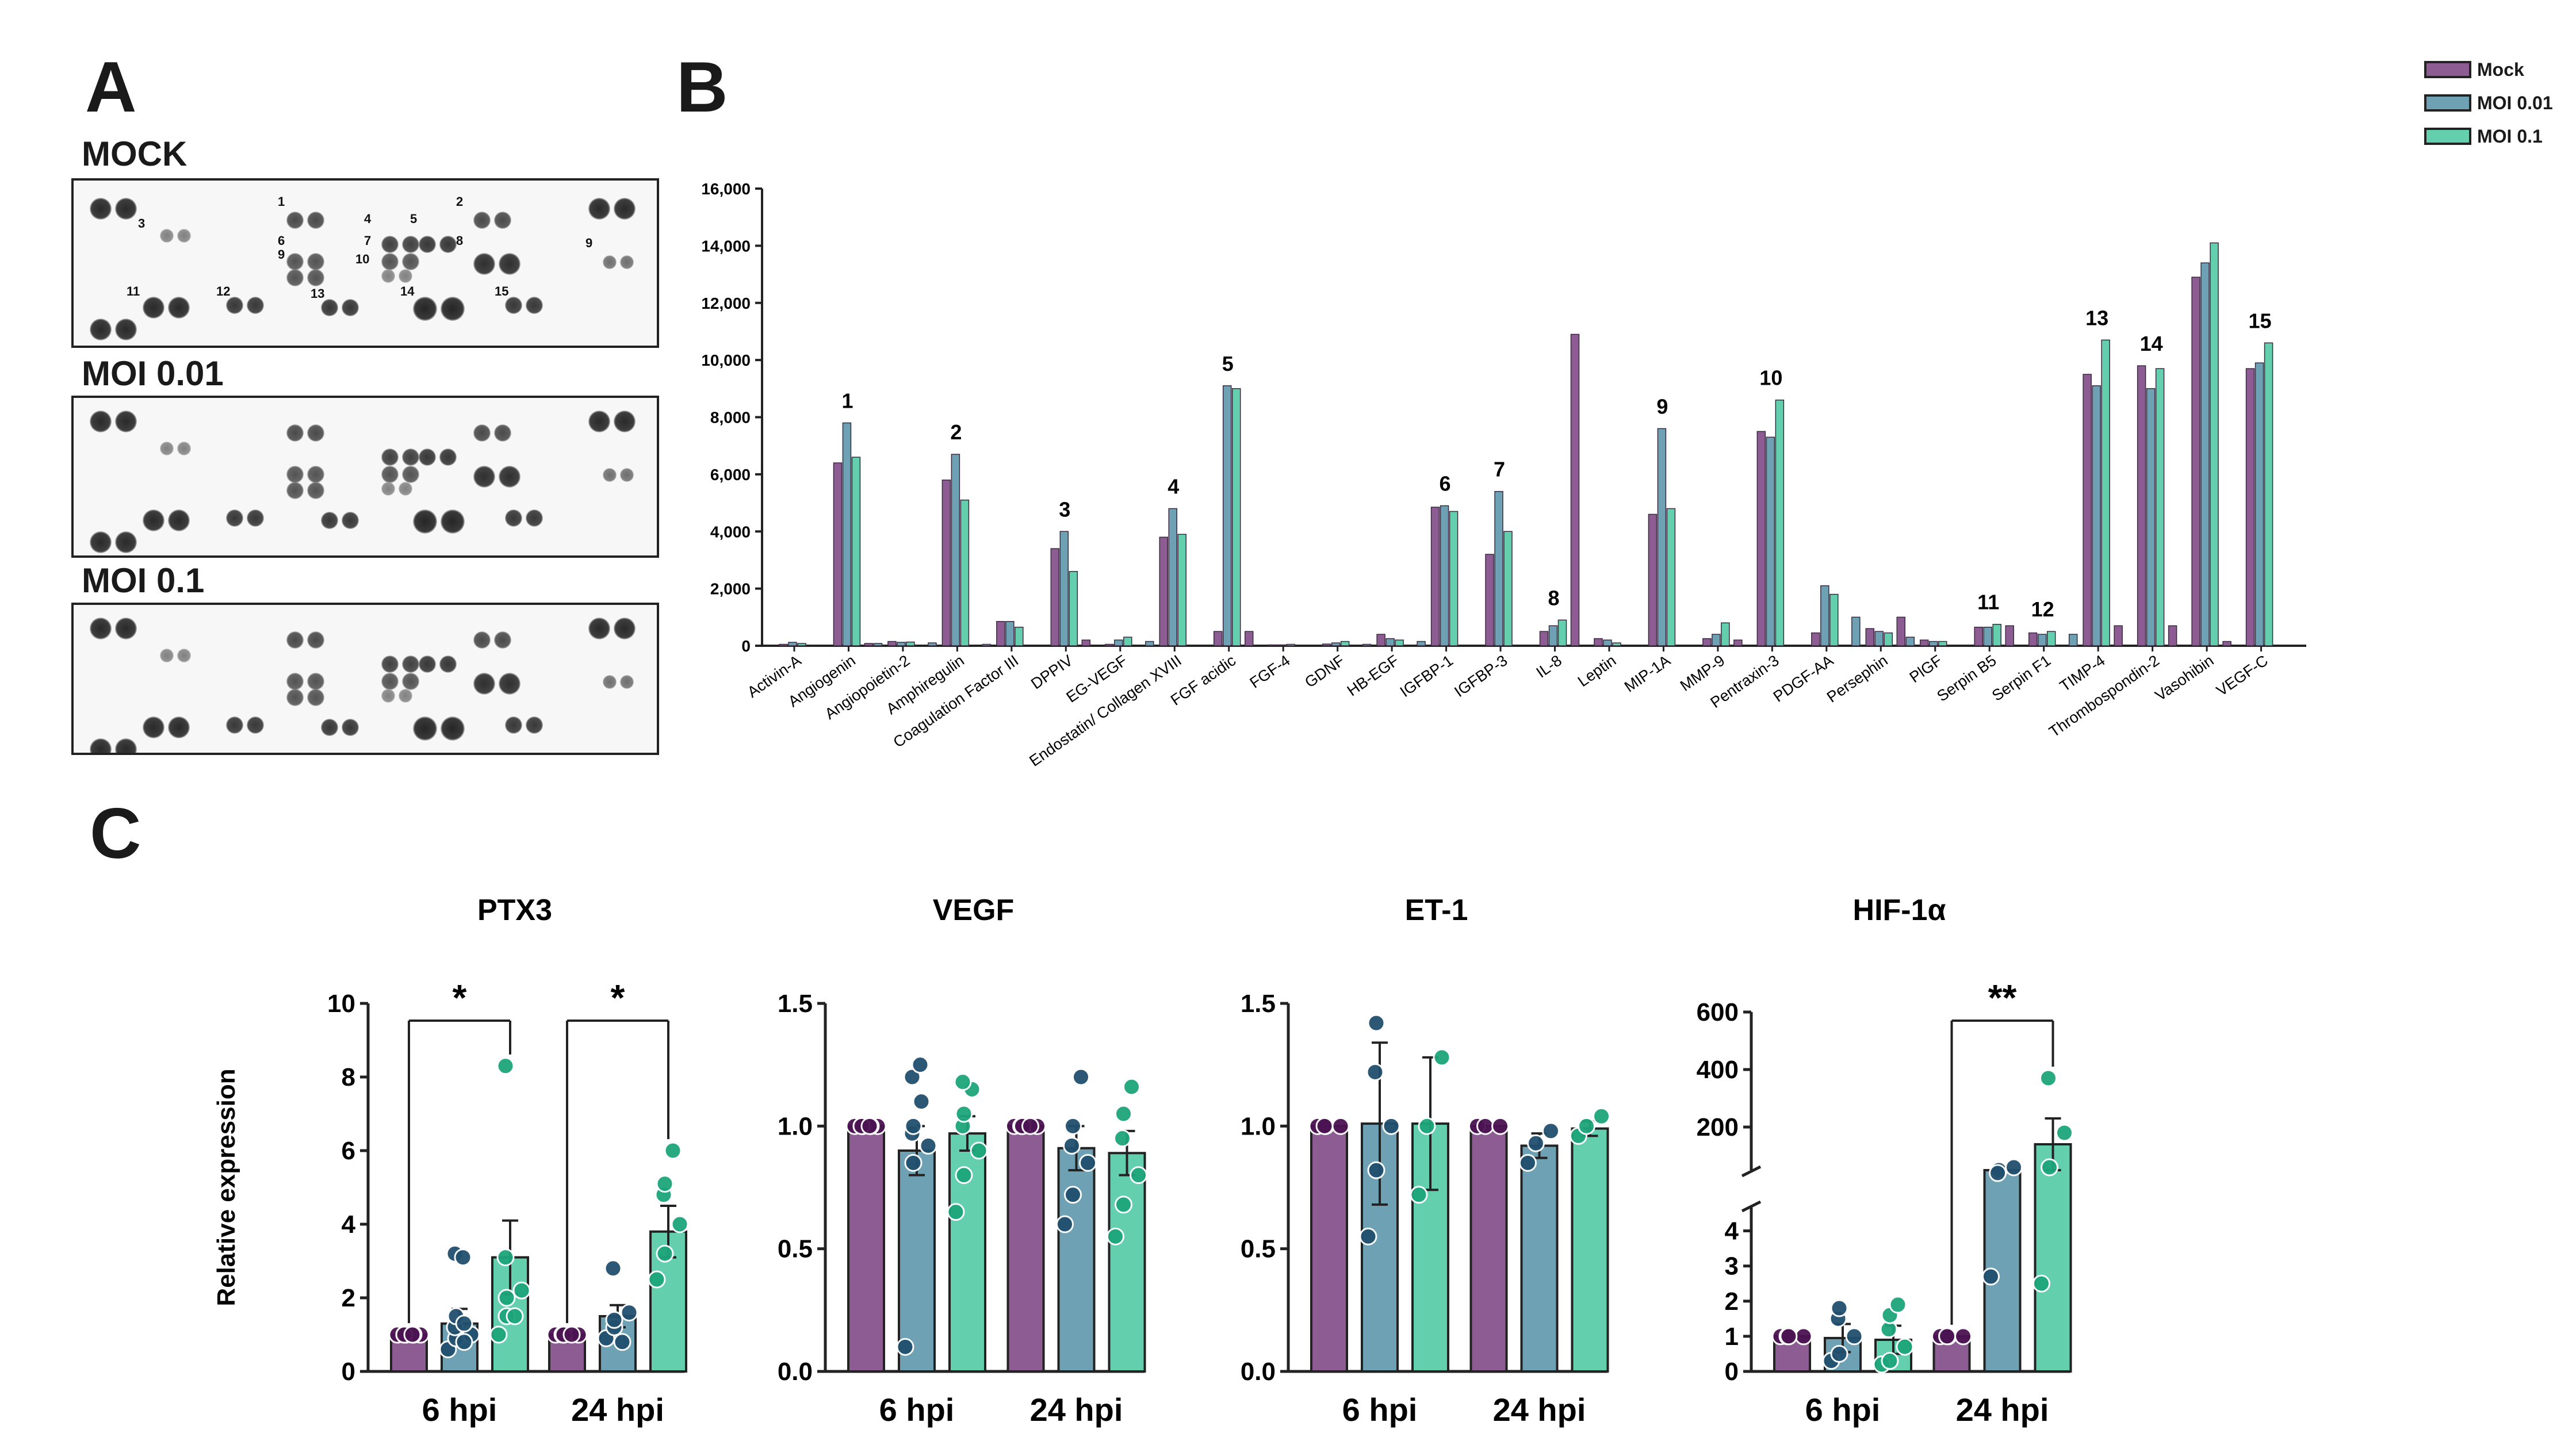 Image resolution: width=2576 pixels, height=1441 pixels. Describe the element at coordinates (365, 477) in the screenshot. I see `blot-moi001` at that location.